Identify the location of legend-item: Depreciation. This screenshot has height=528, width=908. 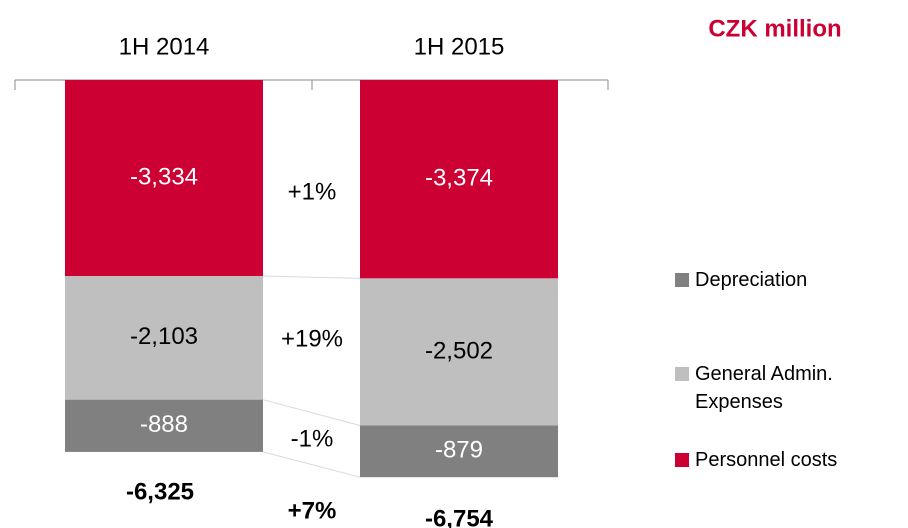
(775, 281).